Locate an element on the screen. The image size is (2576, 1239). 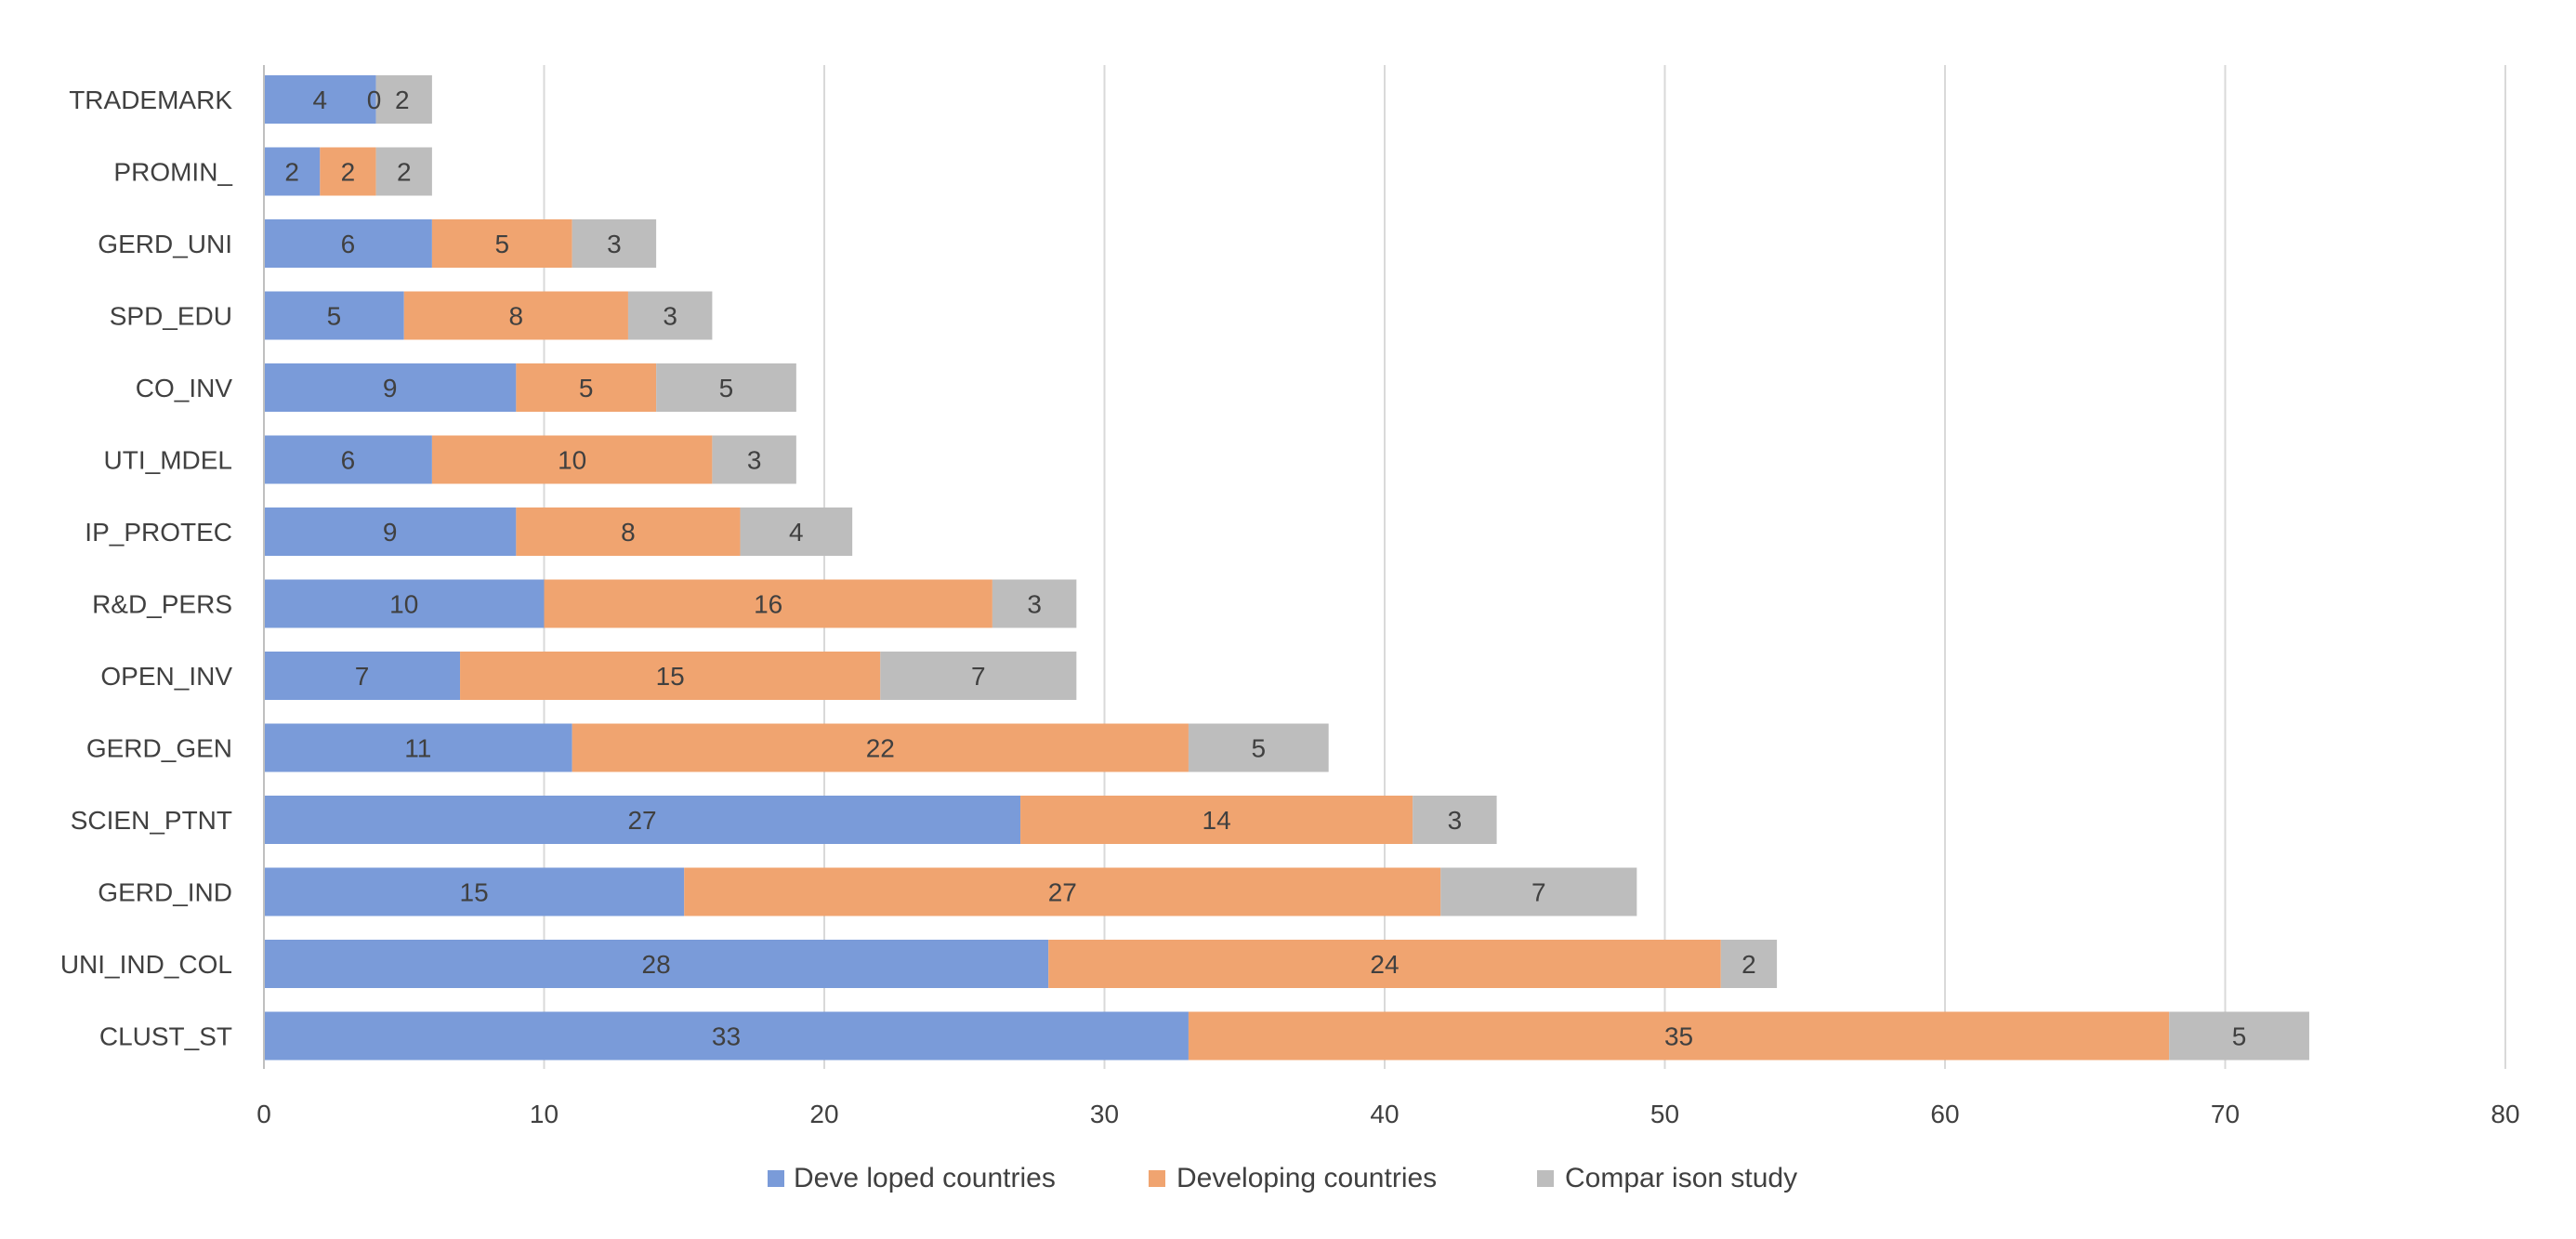
category-label: GERD_GEN is located at coordinates (159, 748).